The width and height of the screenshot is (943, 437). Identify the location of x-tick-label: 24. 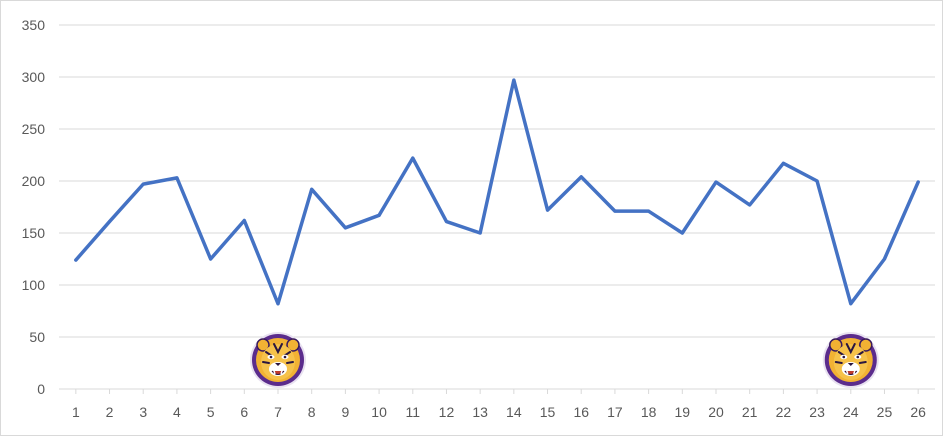
(851, 412).